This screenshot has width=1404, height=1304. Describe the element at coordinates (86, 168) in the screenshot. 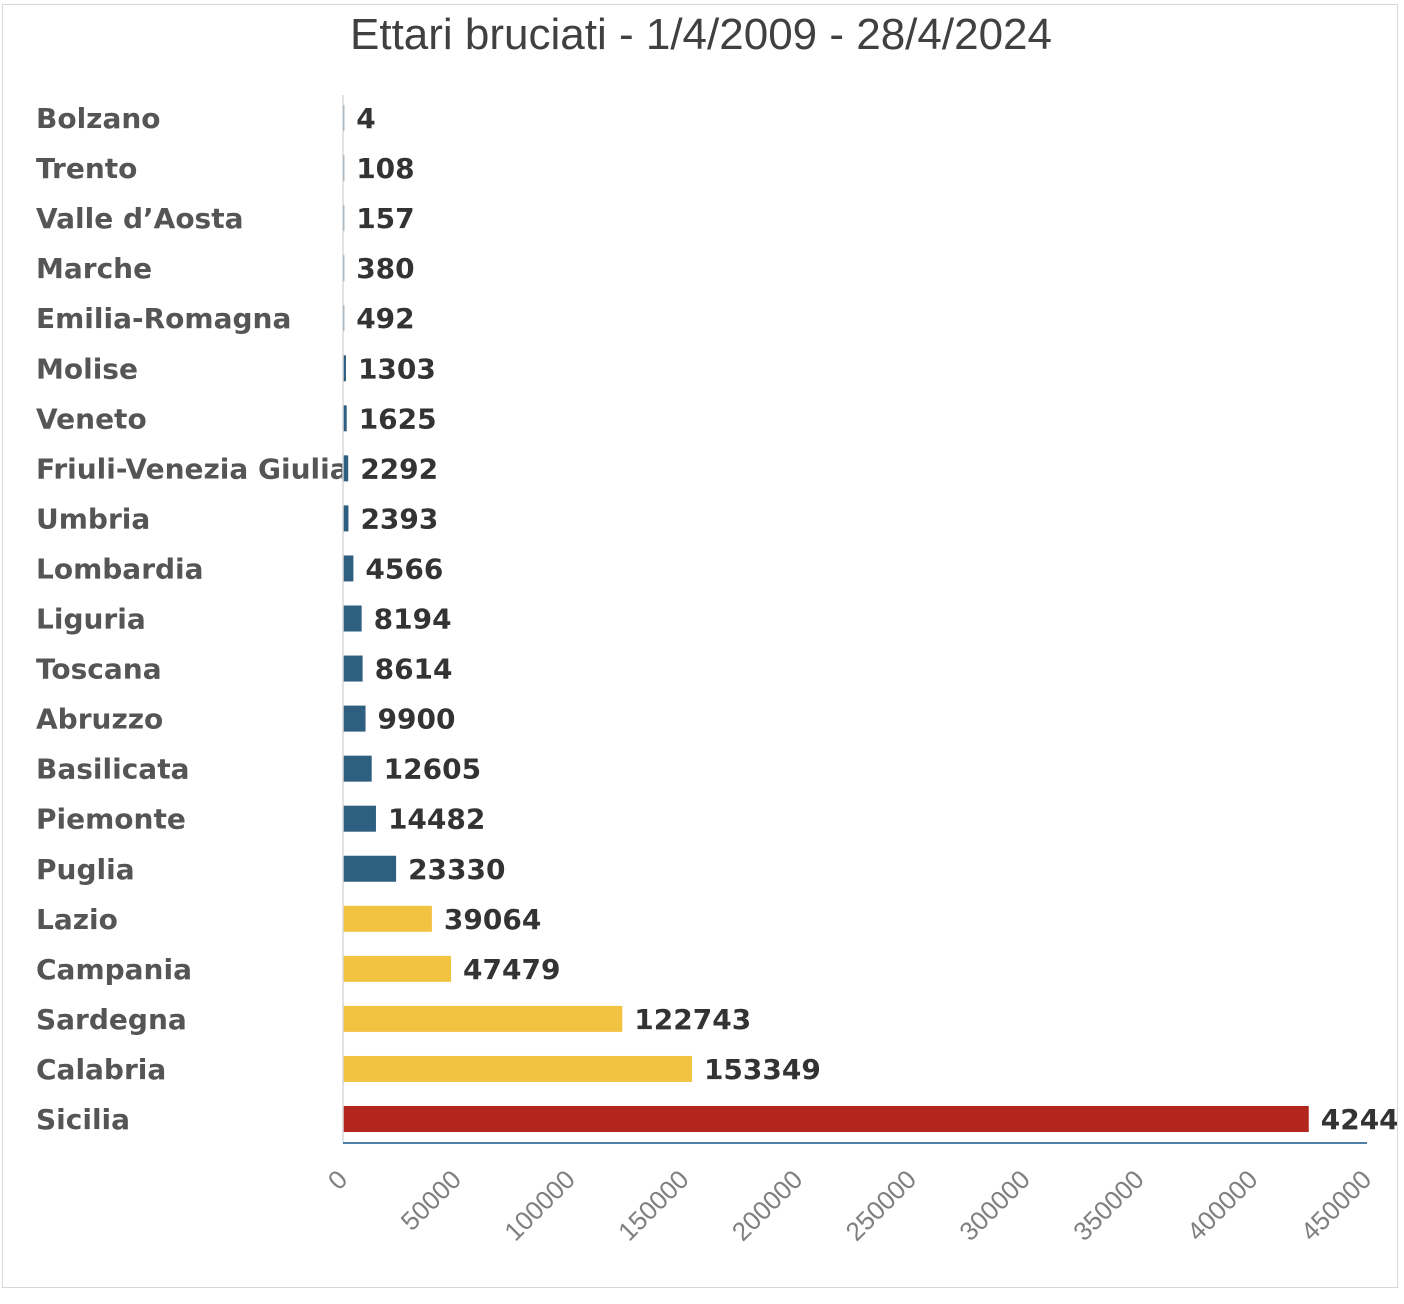

I see `category-label: Trento` at that location.